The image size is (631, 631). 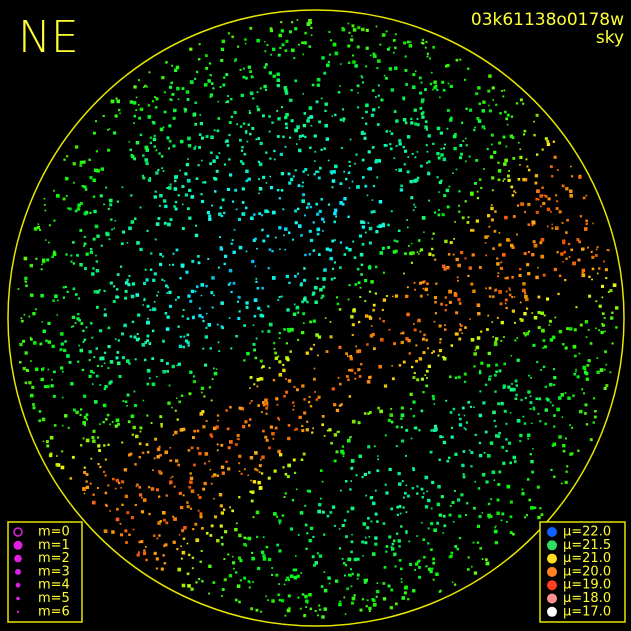 I want to click on magnitude-label: m=2, so click(x=54, y=558).